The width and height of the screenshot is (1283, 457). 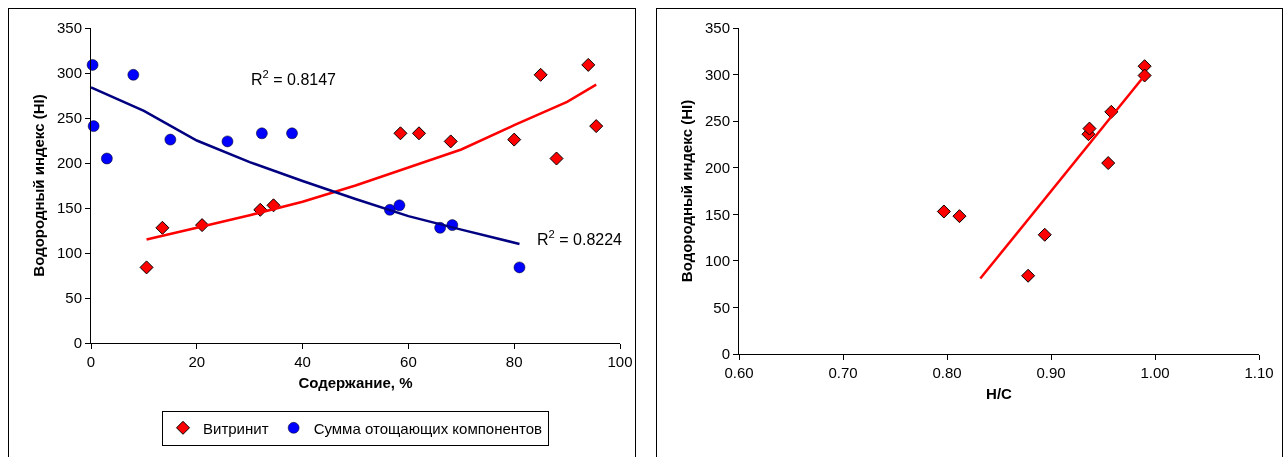 What do you see at coordinates (91, 361) in the screenshot?
I see `x-tick-label: 0` at bounding box center [91, 361].